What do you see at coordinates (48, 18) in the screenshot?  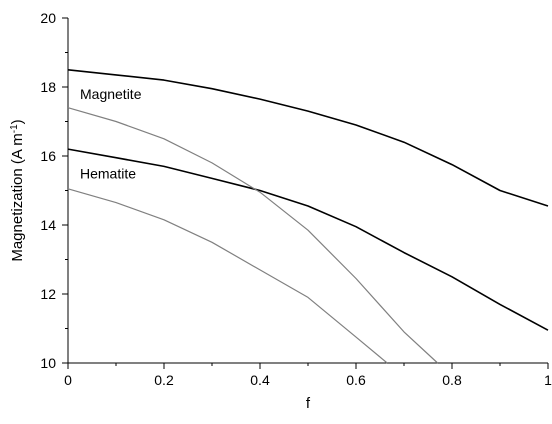 I see `y-tick-label: 20` at bounding box center [48, 18].